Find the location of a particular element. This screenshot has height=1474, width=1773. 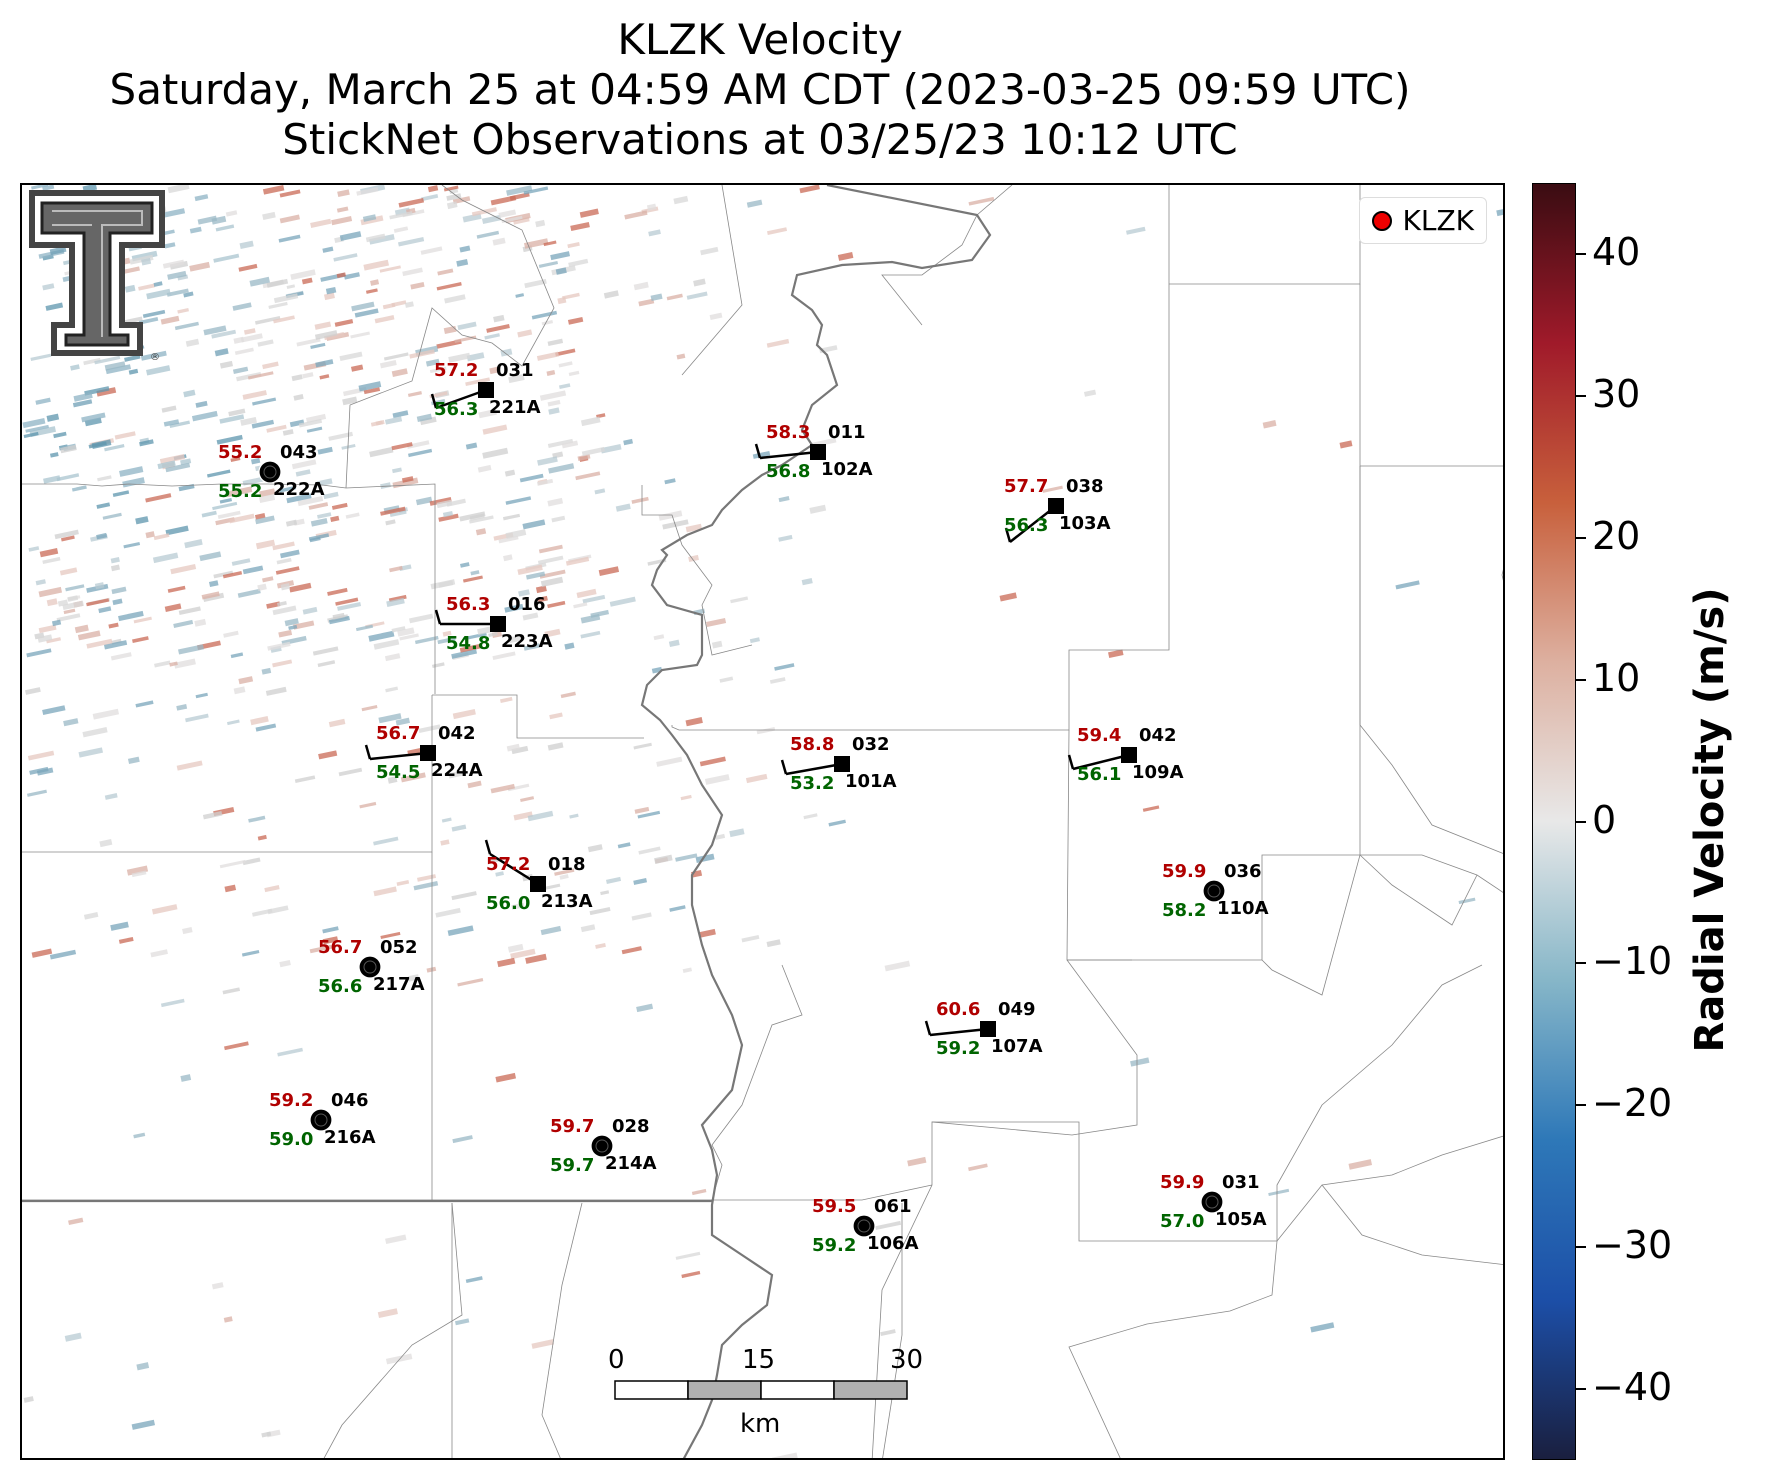

calm-wind-inner-ring-icon is located at coordinates (864, 1226).